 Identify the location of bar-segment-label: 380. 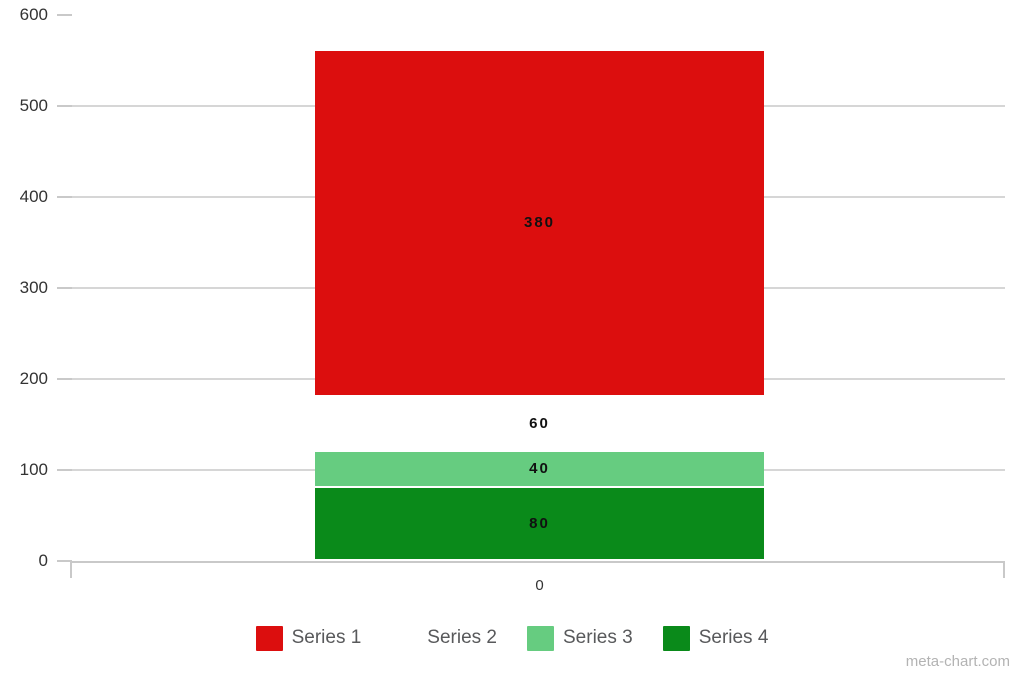
(539, 223).